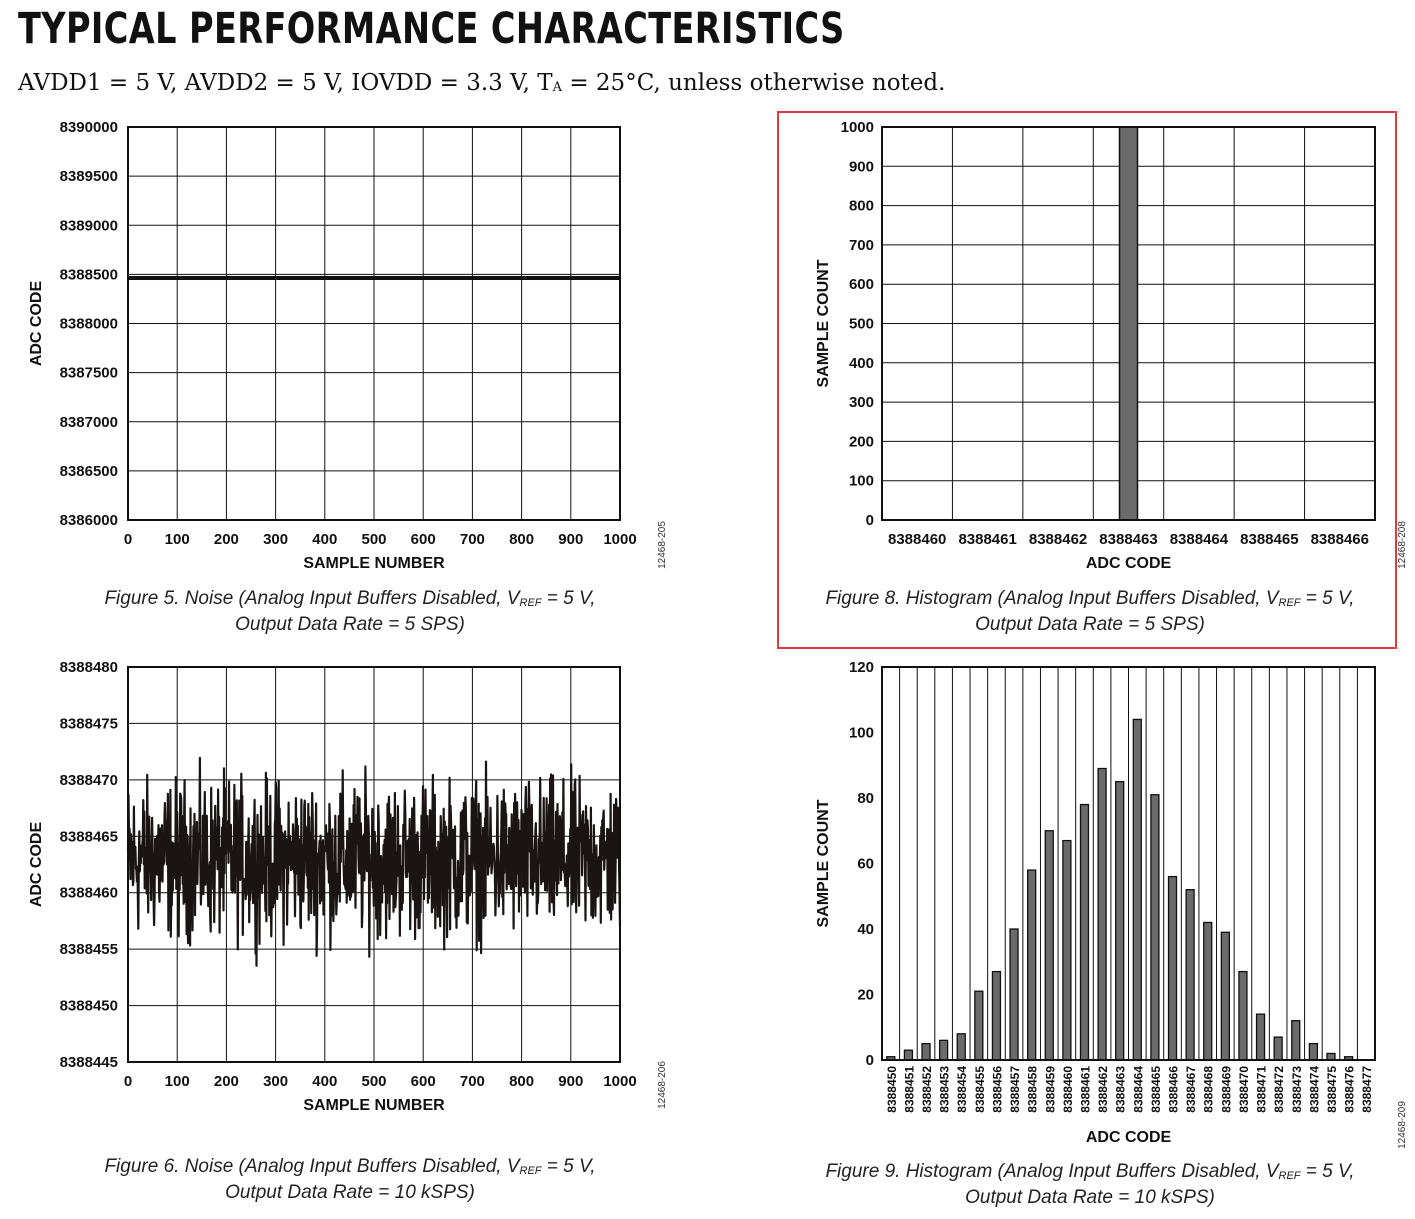  What do you see at coordinates (917, 539) in the screenshot?
I see `fig8-x-tick-label: 8388460` at bounding box center [917, 539].